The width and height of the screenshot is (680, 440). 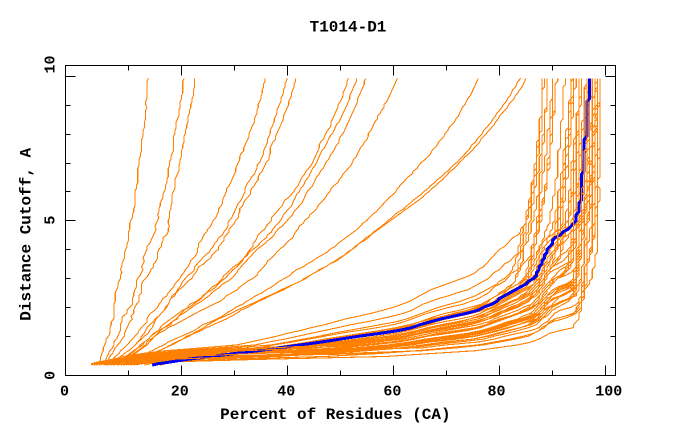 What do you see at coordinates (27, 233) in the screenshot?
I see `svg-text: Distance Cutoff, A` at bounding box center [27, 233].